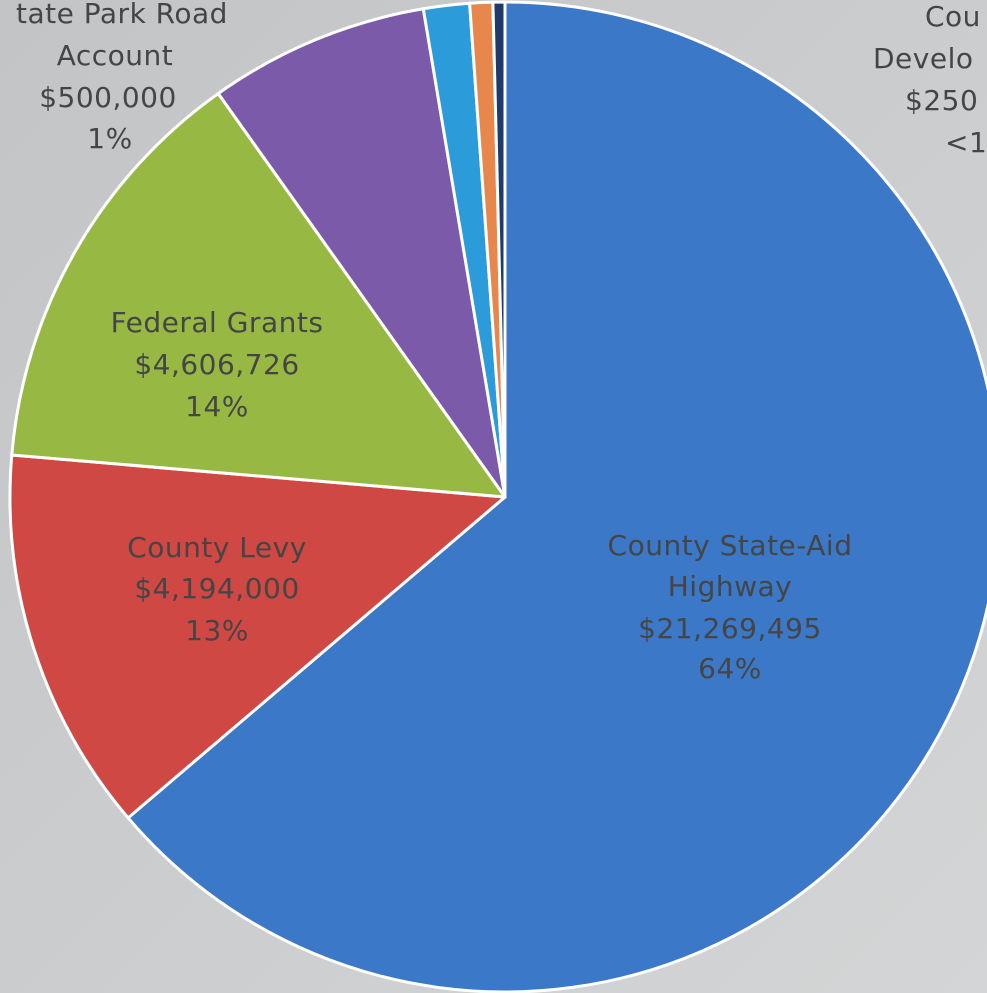  Describe the element at coordinates (109, 138) in the screenshot. I see `percent-label: 1%` at that location.